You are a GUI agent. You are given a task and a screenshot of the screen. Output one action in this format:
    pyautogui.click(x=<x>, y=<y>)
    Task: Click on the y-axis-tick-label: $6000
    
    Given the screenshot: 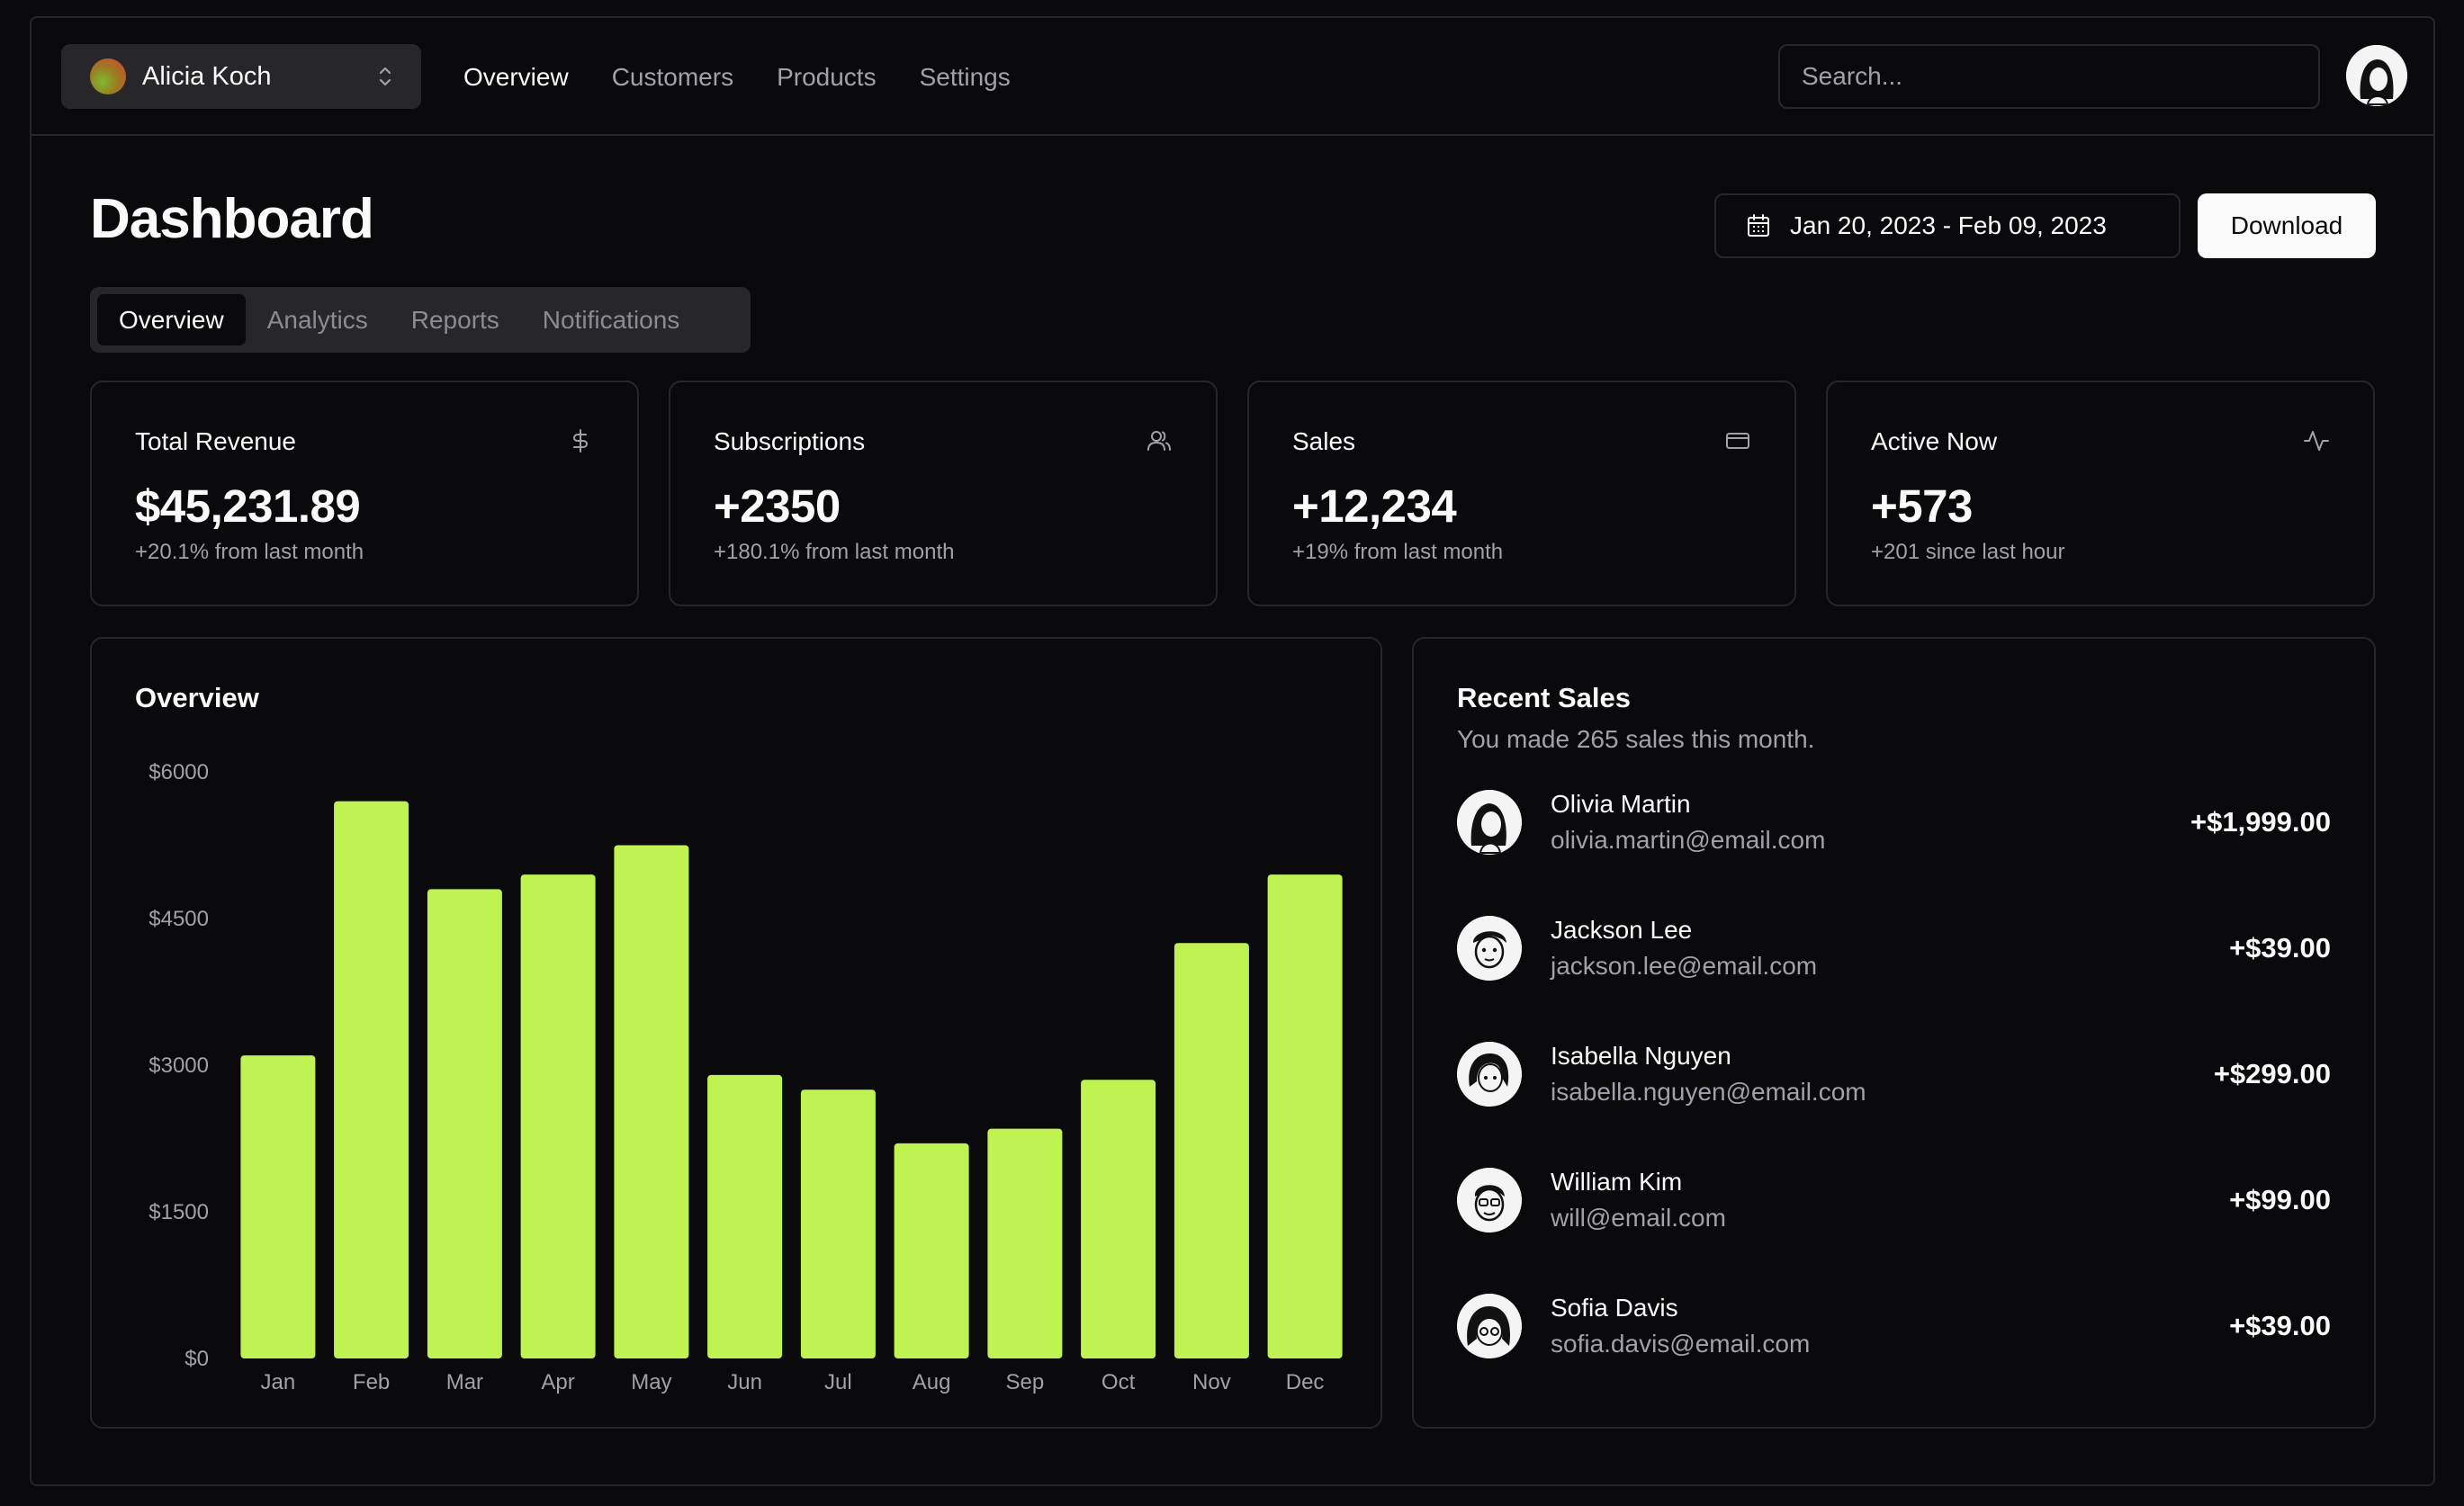 What is the action you would take?
    pyautogui.click(x=178, y=772)
    